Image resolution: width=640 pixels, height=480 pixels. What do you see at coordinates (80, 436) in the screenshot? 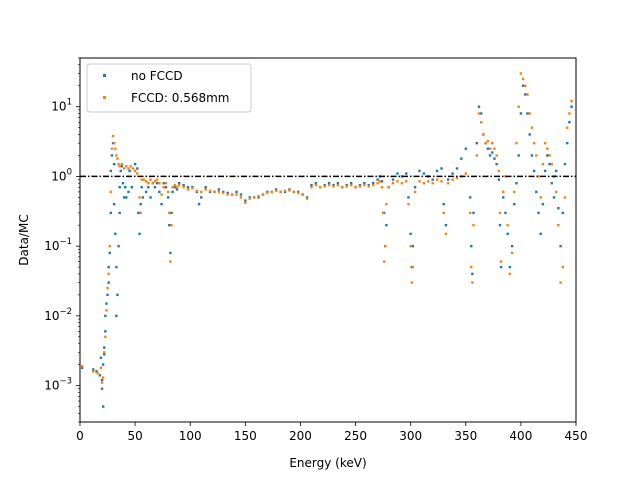
I see `x-tick-label: 0` at bounding box center [80, 436].